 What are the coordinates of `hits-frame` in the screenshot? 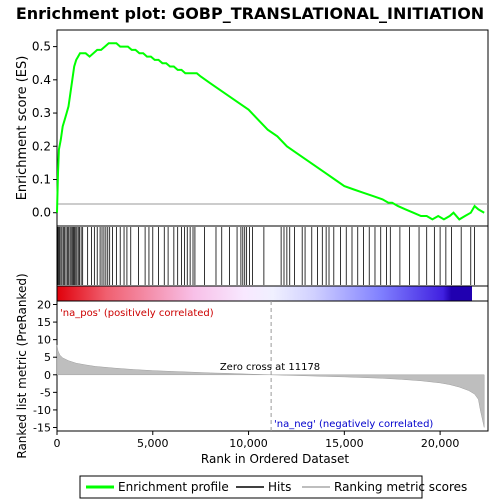 It's located at (272, 256).